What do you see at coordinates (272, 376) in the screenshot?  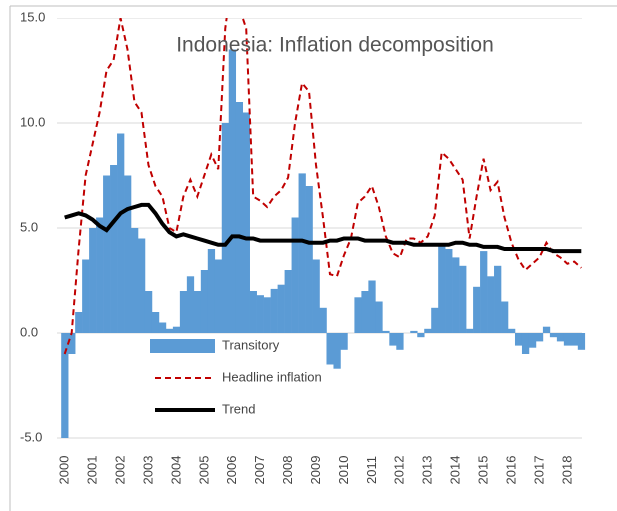 I see `legend-label: Headline inflation` at bounding box center [272, 376].